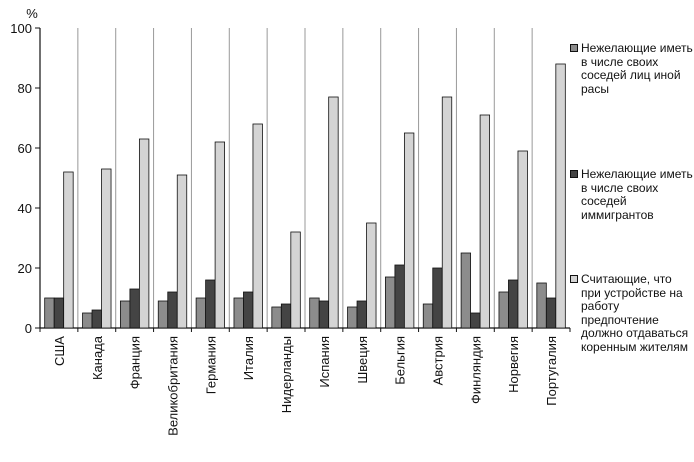 This screenshot has height=462, width=694. I want to click on y-tick-label: 0, so click(28, 328).